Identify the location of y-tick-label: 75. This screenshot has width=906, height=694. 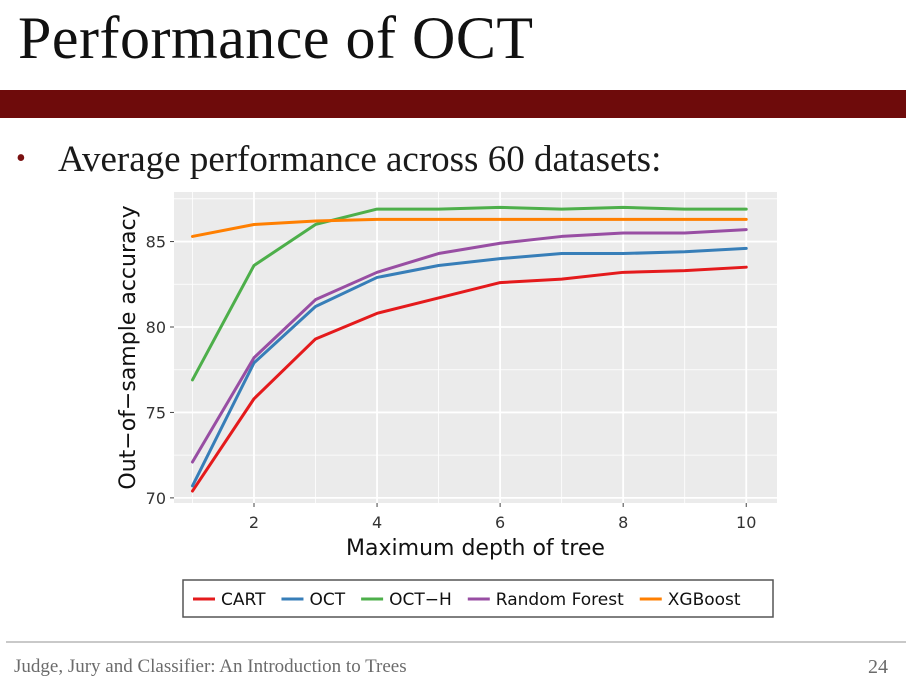
(156, 412).